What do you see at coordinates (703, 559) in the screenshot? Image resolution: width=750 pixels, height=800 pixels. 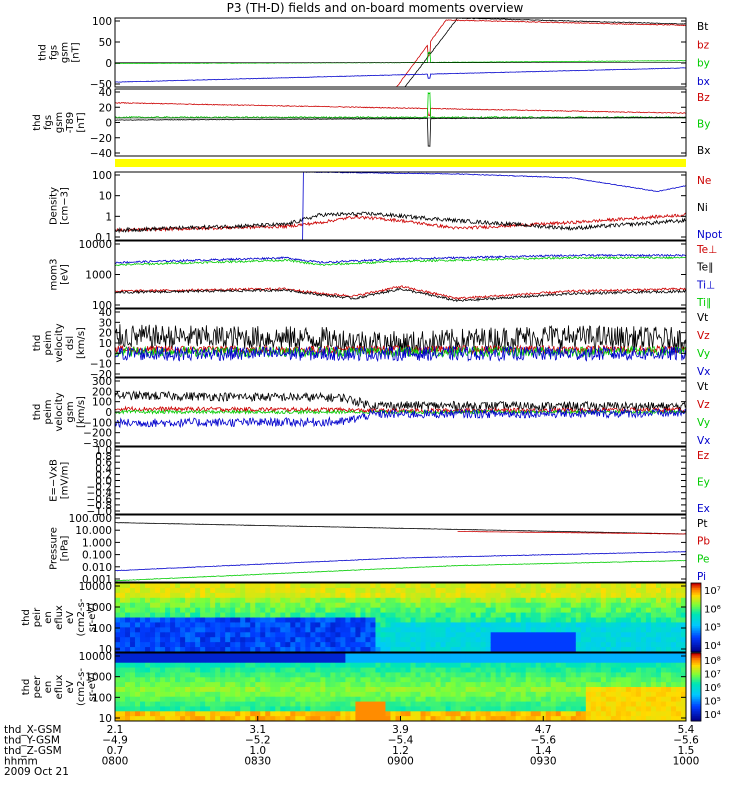 I see `legend-entry-Pe: Pe` at bounding box center [703, 559].